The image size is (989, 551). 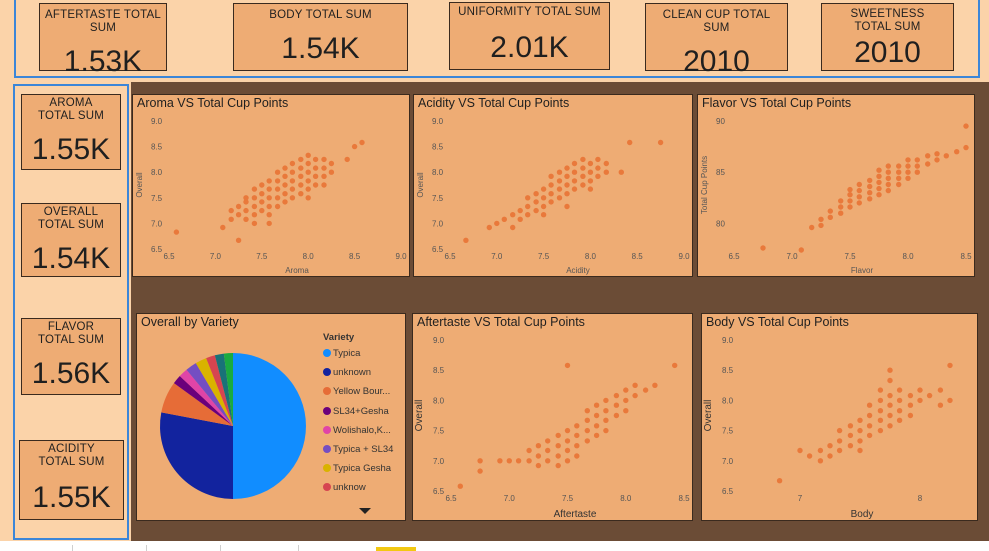 I want to click on card-aftertaste-total: AFTERTASTE TOTAL SUM 1.53K, so click(x=103, y=40).